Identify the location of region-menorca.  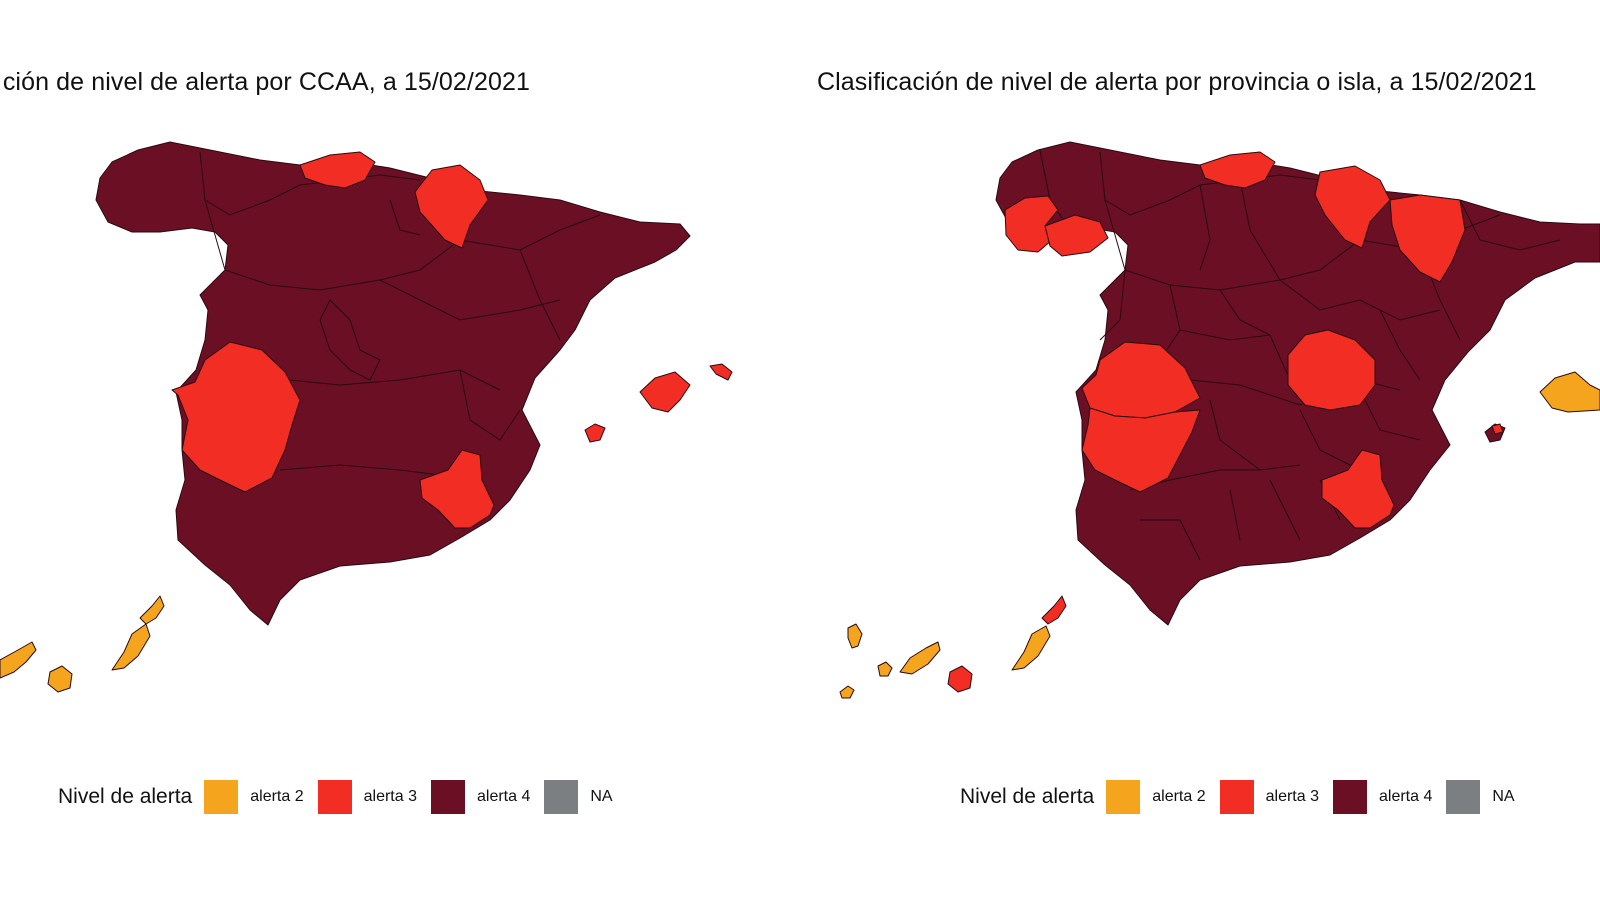
(721, 372).